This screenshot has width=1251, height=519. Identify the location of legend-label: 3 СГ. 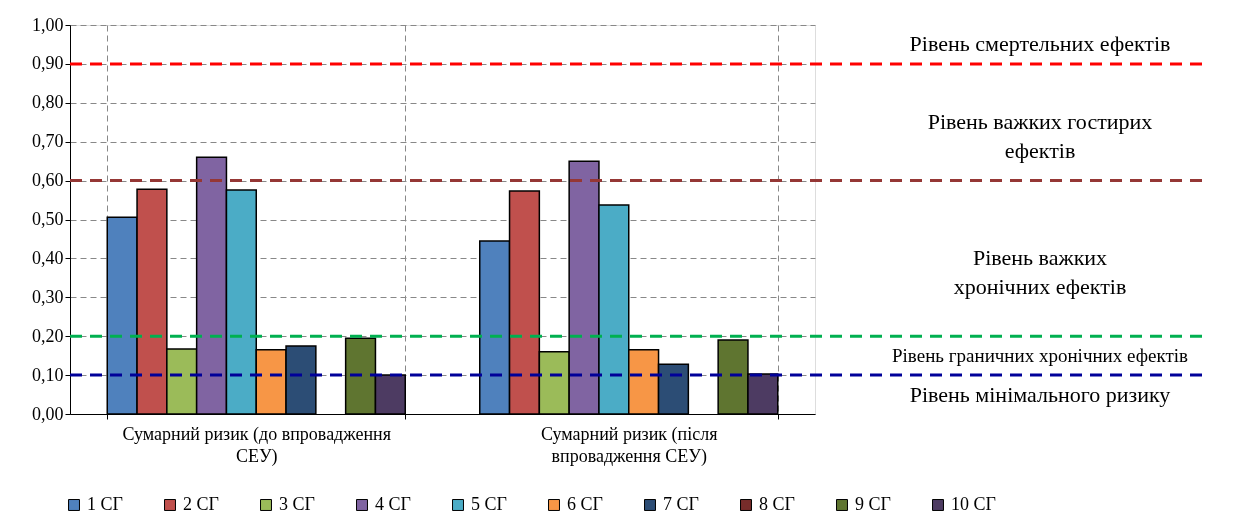
(297, 504).